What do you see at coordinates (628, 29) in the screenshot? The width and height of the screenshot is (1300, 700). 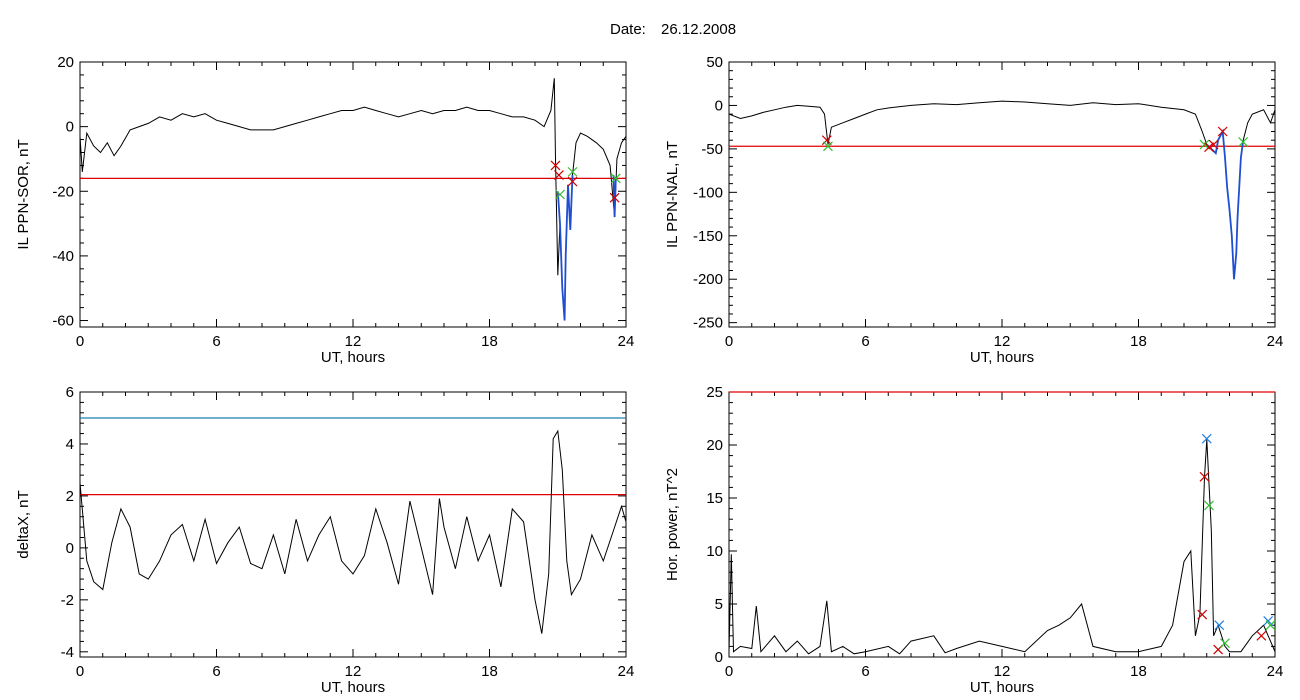 I see `date-label: Date:` at bounding box center [628, 29].